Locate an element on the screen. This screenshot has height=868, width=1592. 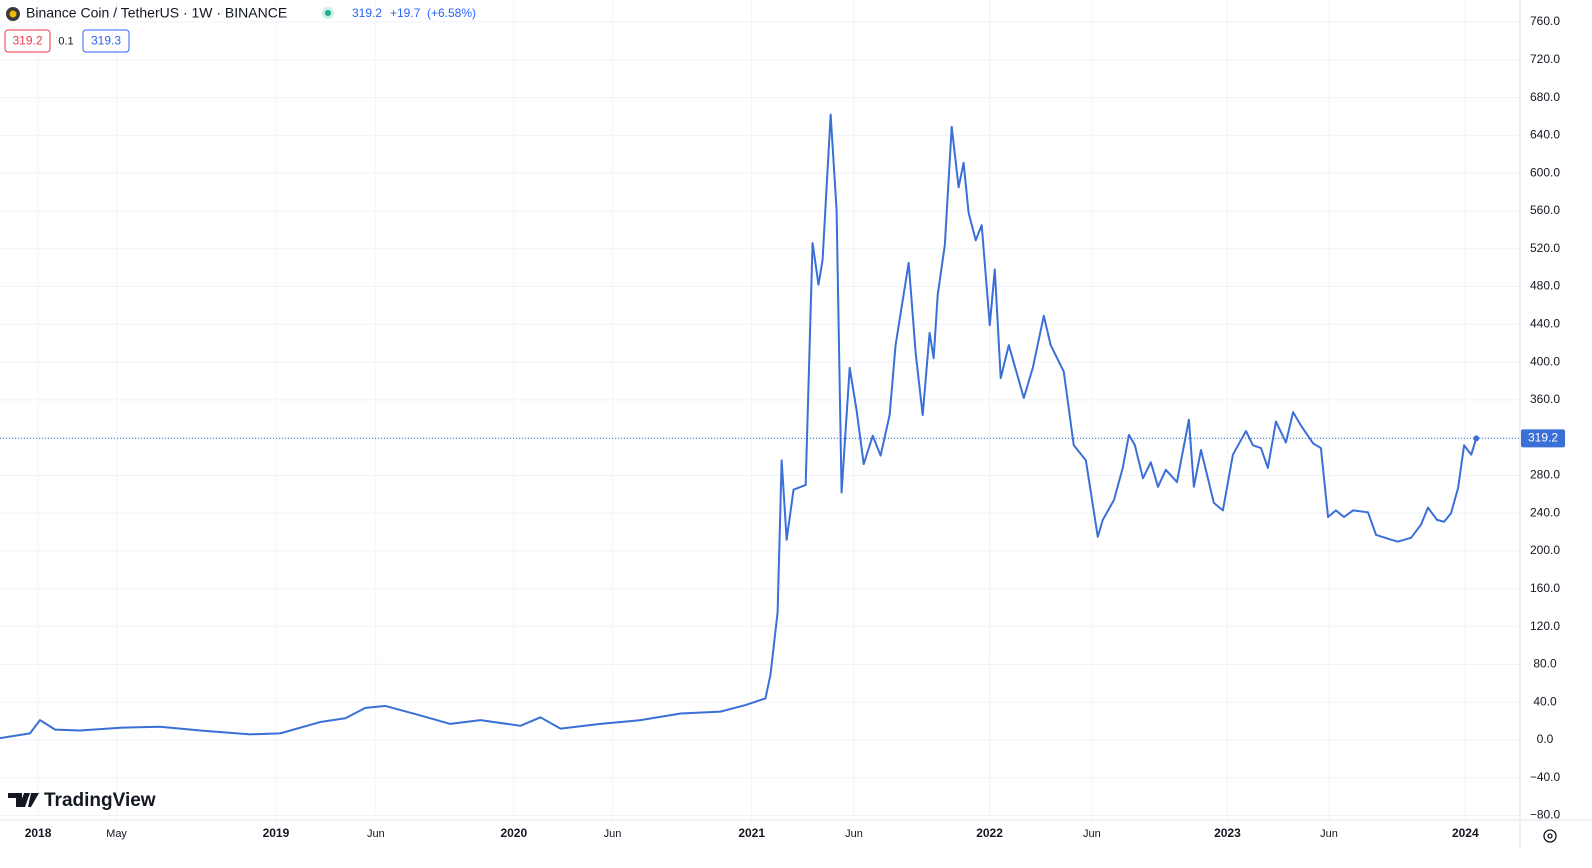
bid-price: 319.2 is located at coordinates (27, 41).